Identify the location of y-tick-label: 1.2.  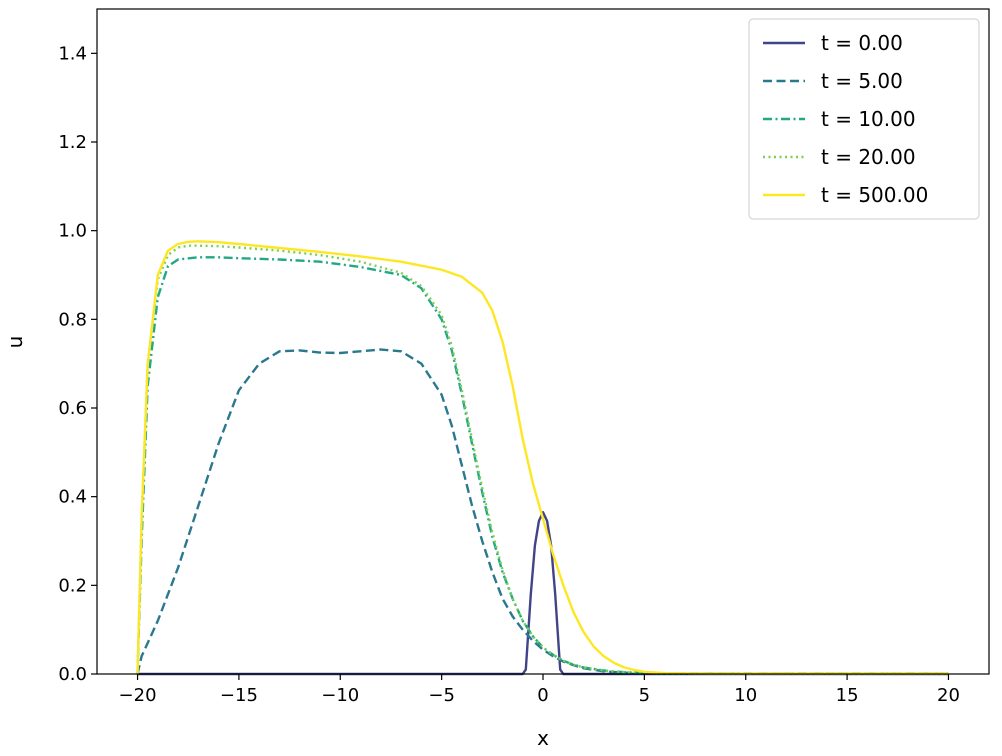
(72, 142).